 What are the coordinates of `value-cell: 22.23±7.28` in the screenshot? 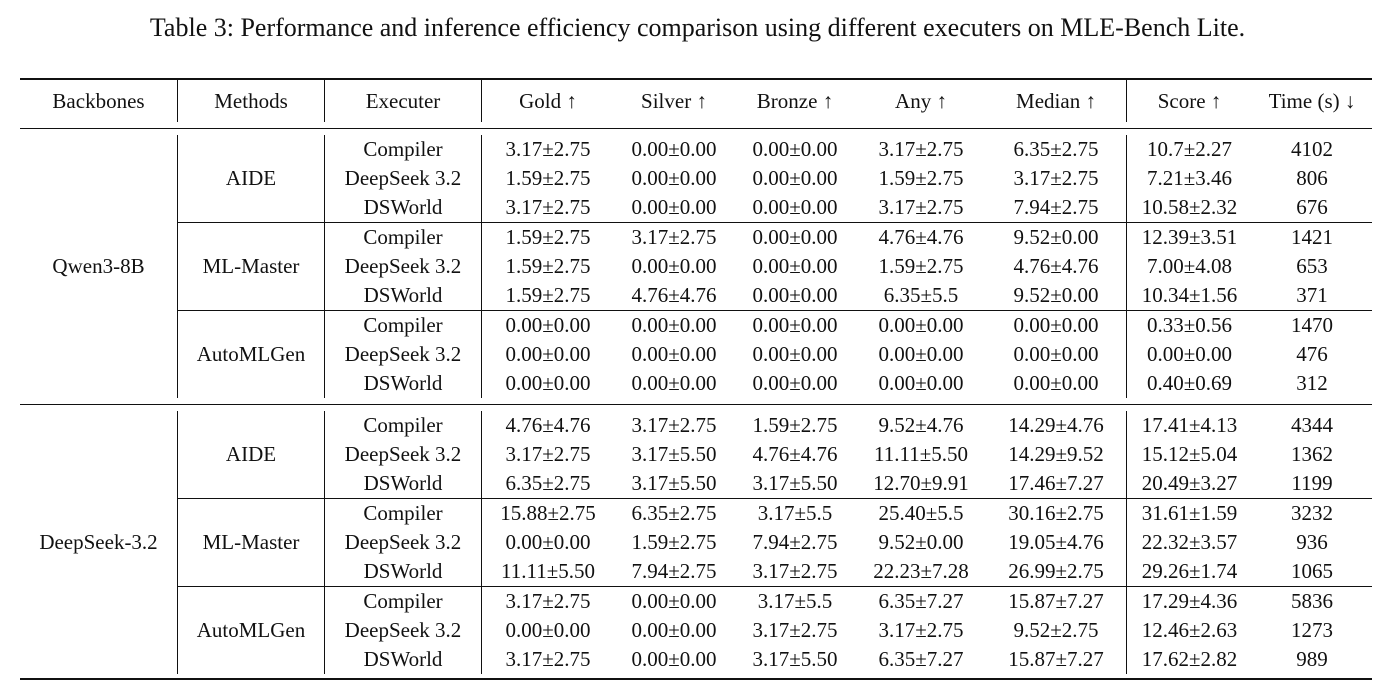 It's located at (921, 571).